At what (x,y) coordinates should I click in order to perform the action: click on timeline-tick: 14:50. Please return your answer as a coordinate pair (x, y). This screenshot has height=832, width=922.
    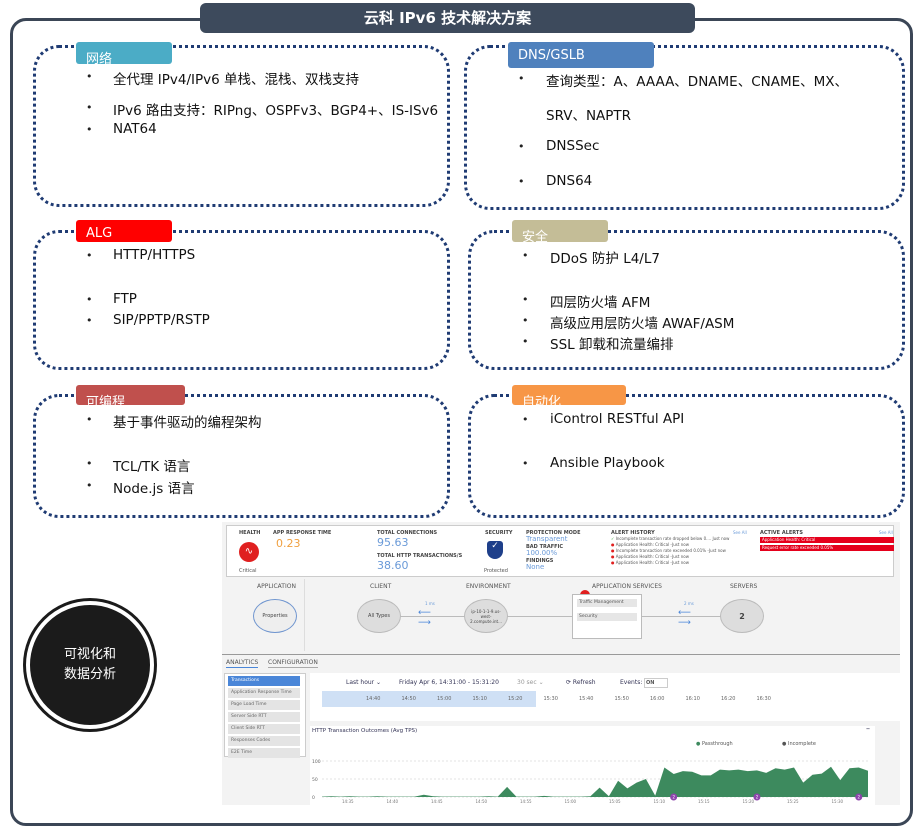
    Looking at the image, I should click on (408, 699).